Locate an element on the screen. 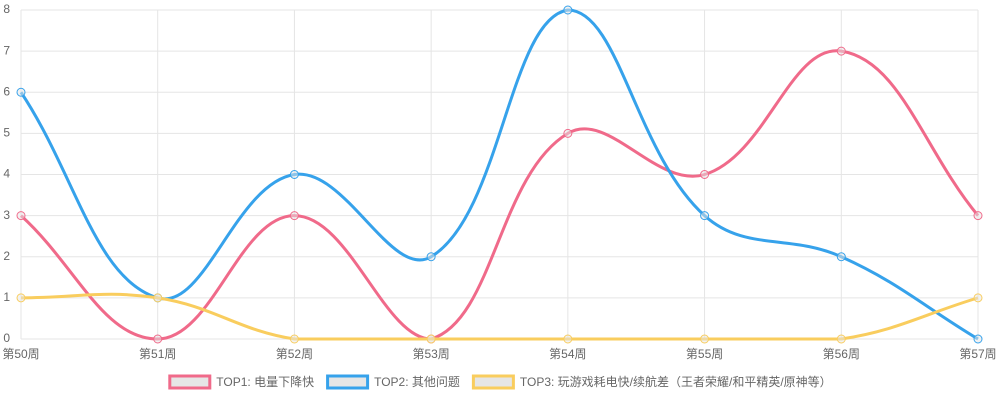 The image size is (1000, 401). y-tick-label: 2 is located at coordinates (6, 256).